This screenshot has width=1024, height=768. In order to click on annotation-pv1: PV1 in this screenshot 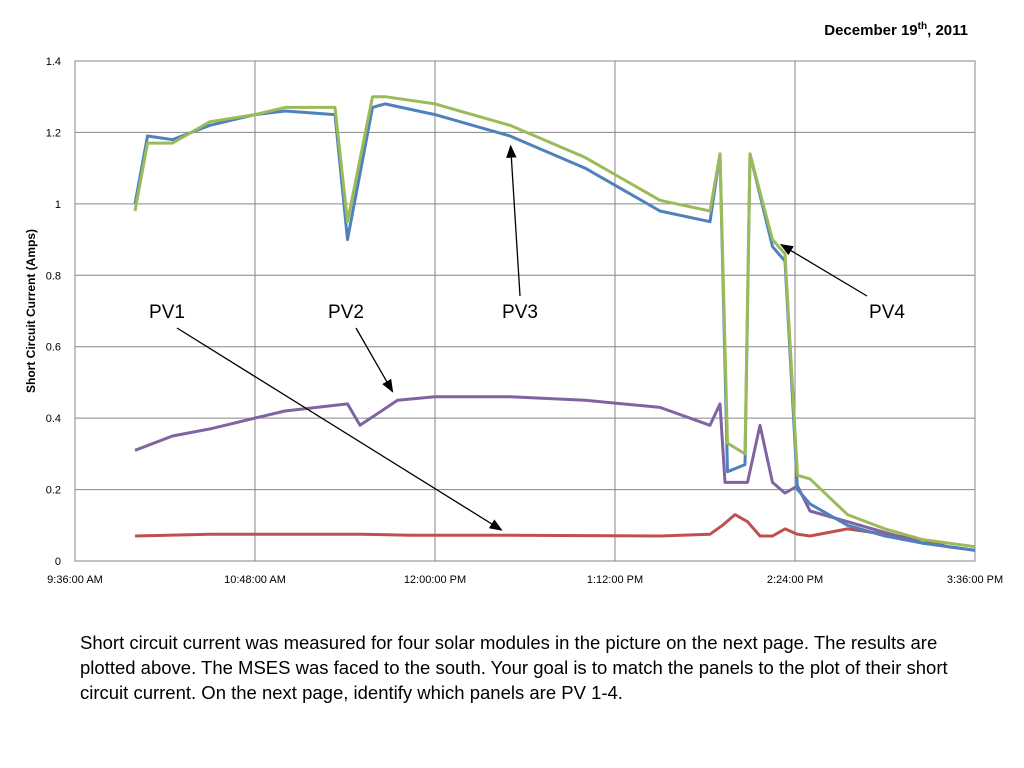, I will do `click(167, 312)`.